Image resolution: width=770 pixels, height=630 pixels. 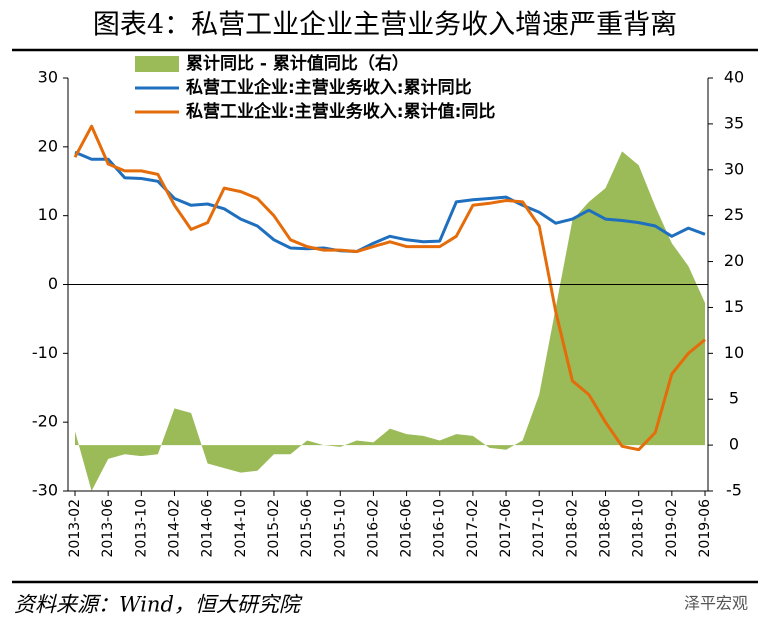 I want to click on x-tick-label: 2013-10, so click(x=141, y=528).